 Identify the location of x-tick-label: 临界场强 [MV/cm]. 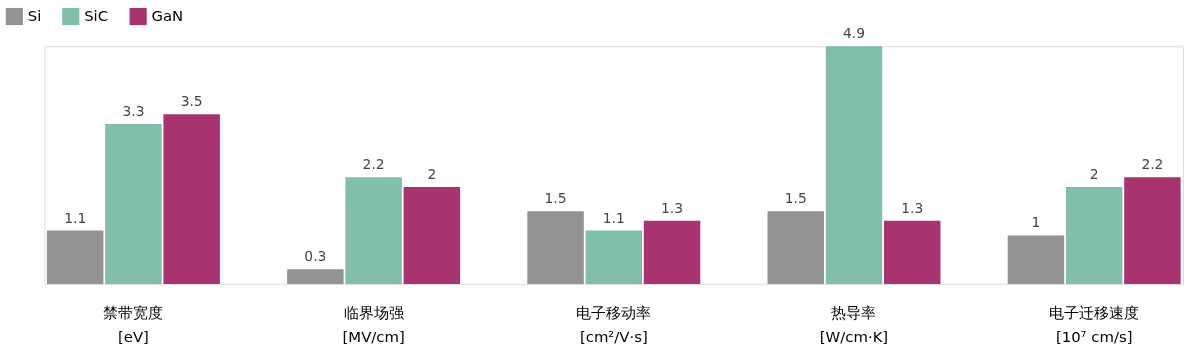
(373, 325).